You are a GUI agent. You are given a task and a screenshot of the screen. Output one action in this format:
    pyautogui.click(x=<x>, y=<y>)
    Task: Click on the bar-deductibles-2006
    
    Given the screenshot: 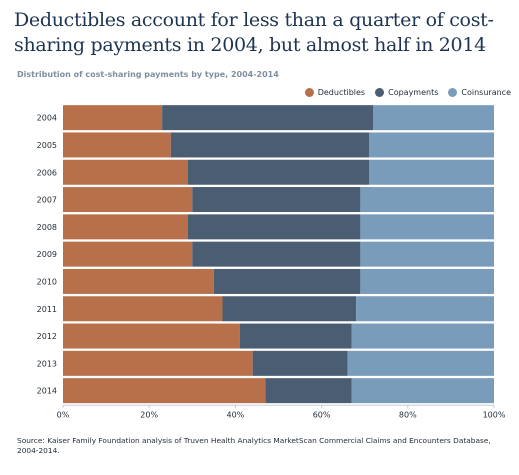 What is the action you would take?
    pyautogui.click(x=125, y=172)
    